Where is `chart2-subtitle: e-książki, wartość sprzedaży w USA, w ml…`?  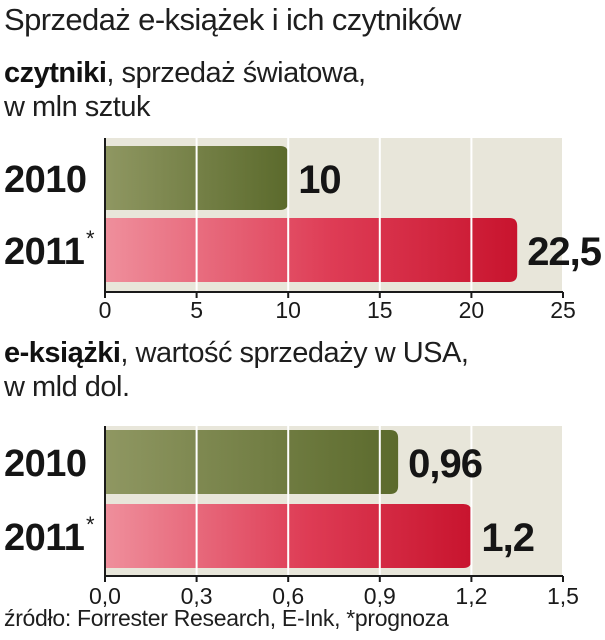 chart2-subtitle: e-książki, wartość sprzedaży w USA, w ml… is located at coordinates (236, 370).